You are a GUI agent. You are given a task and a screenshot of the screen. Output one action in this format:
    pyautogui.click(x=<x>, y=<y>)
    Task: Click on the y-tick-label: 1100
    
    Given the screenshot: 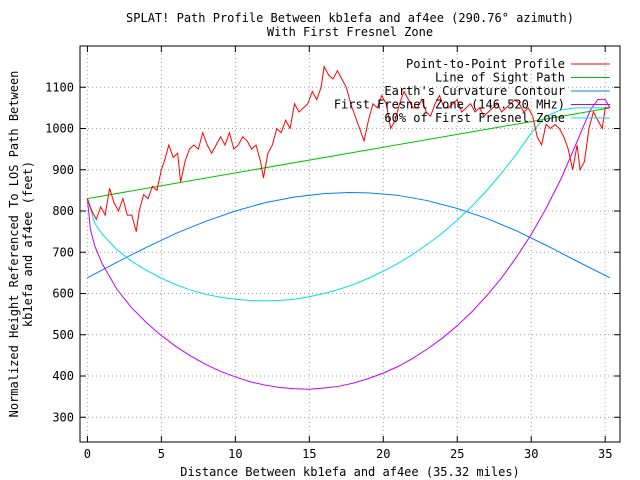 What is the action you would take?
    pyautogui.click(x=59, y=87)
    